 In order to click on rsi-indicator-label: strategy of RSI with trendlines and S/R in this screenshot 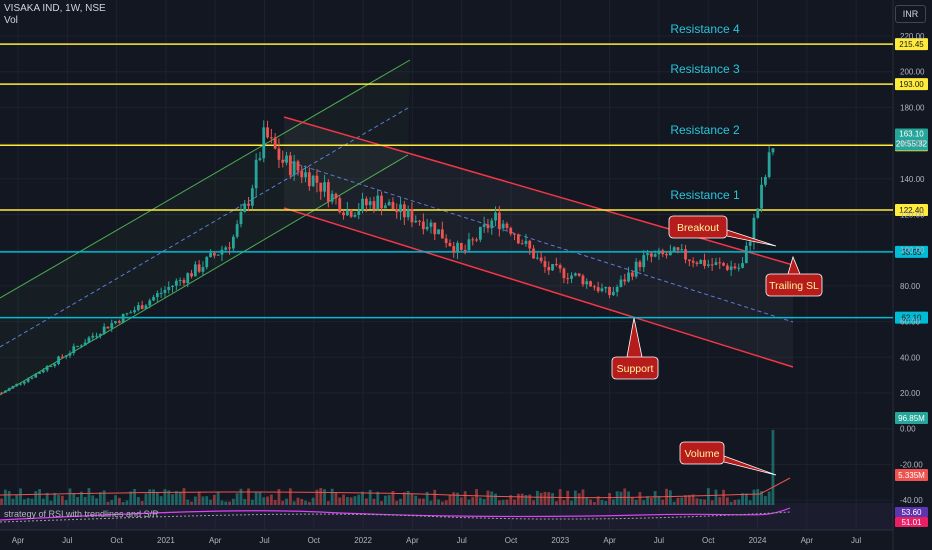, I will do `click(81, 514)`.